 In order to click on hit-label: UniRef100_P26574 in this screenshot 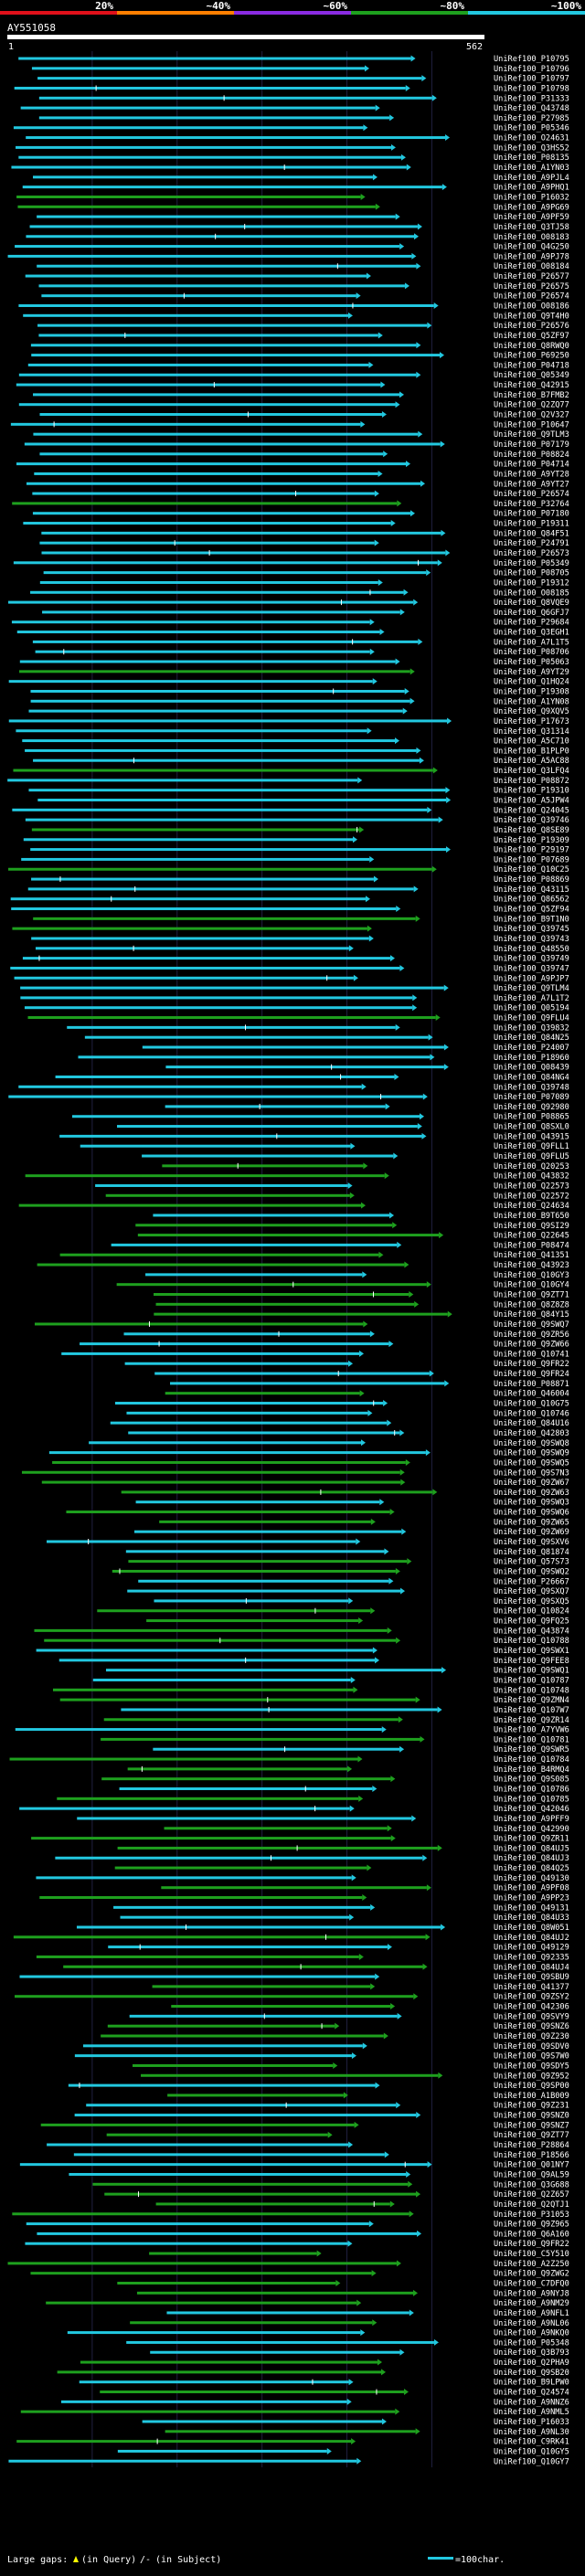, I will do `click(532, 494)`.